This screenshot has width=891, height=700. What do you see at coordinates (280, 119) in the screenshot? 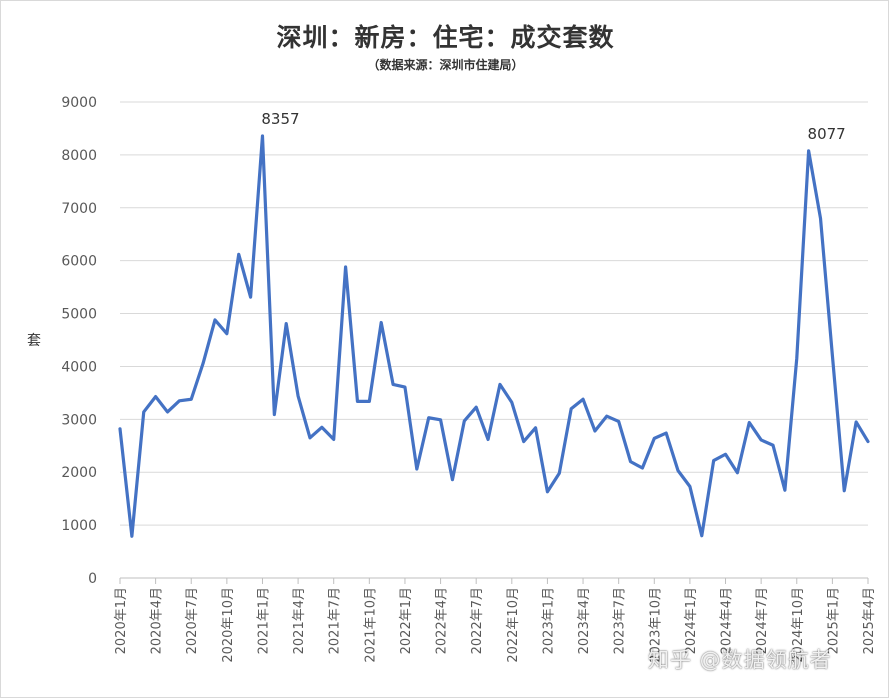
I see `data-label: 8357` at bounding box center [280, 119].